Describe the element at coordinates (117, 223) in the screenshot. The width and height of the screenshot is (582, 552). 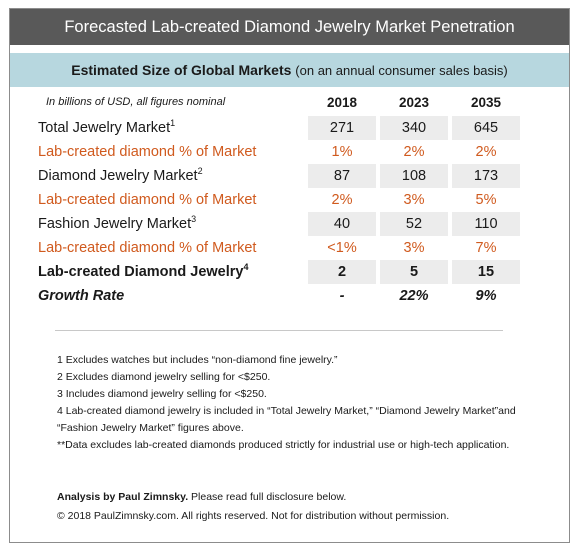
I see `row-label: Fashion Jewelry Market3` at that location.